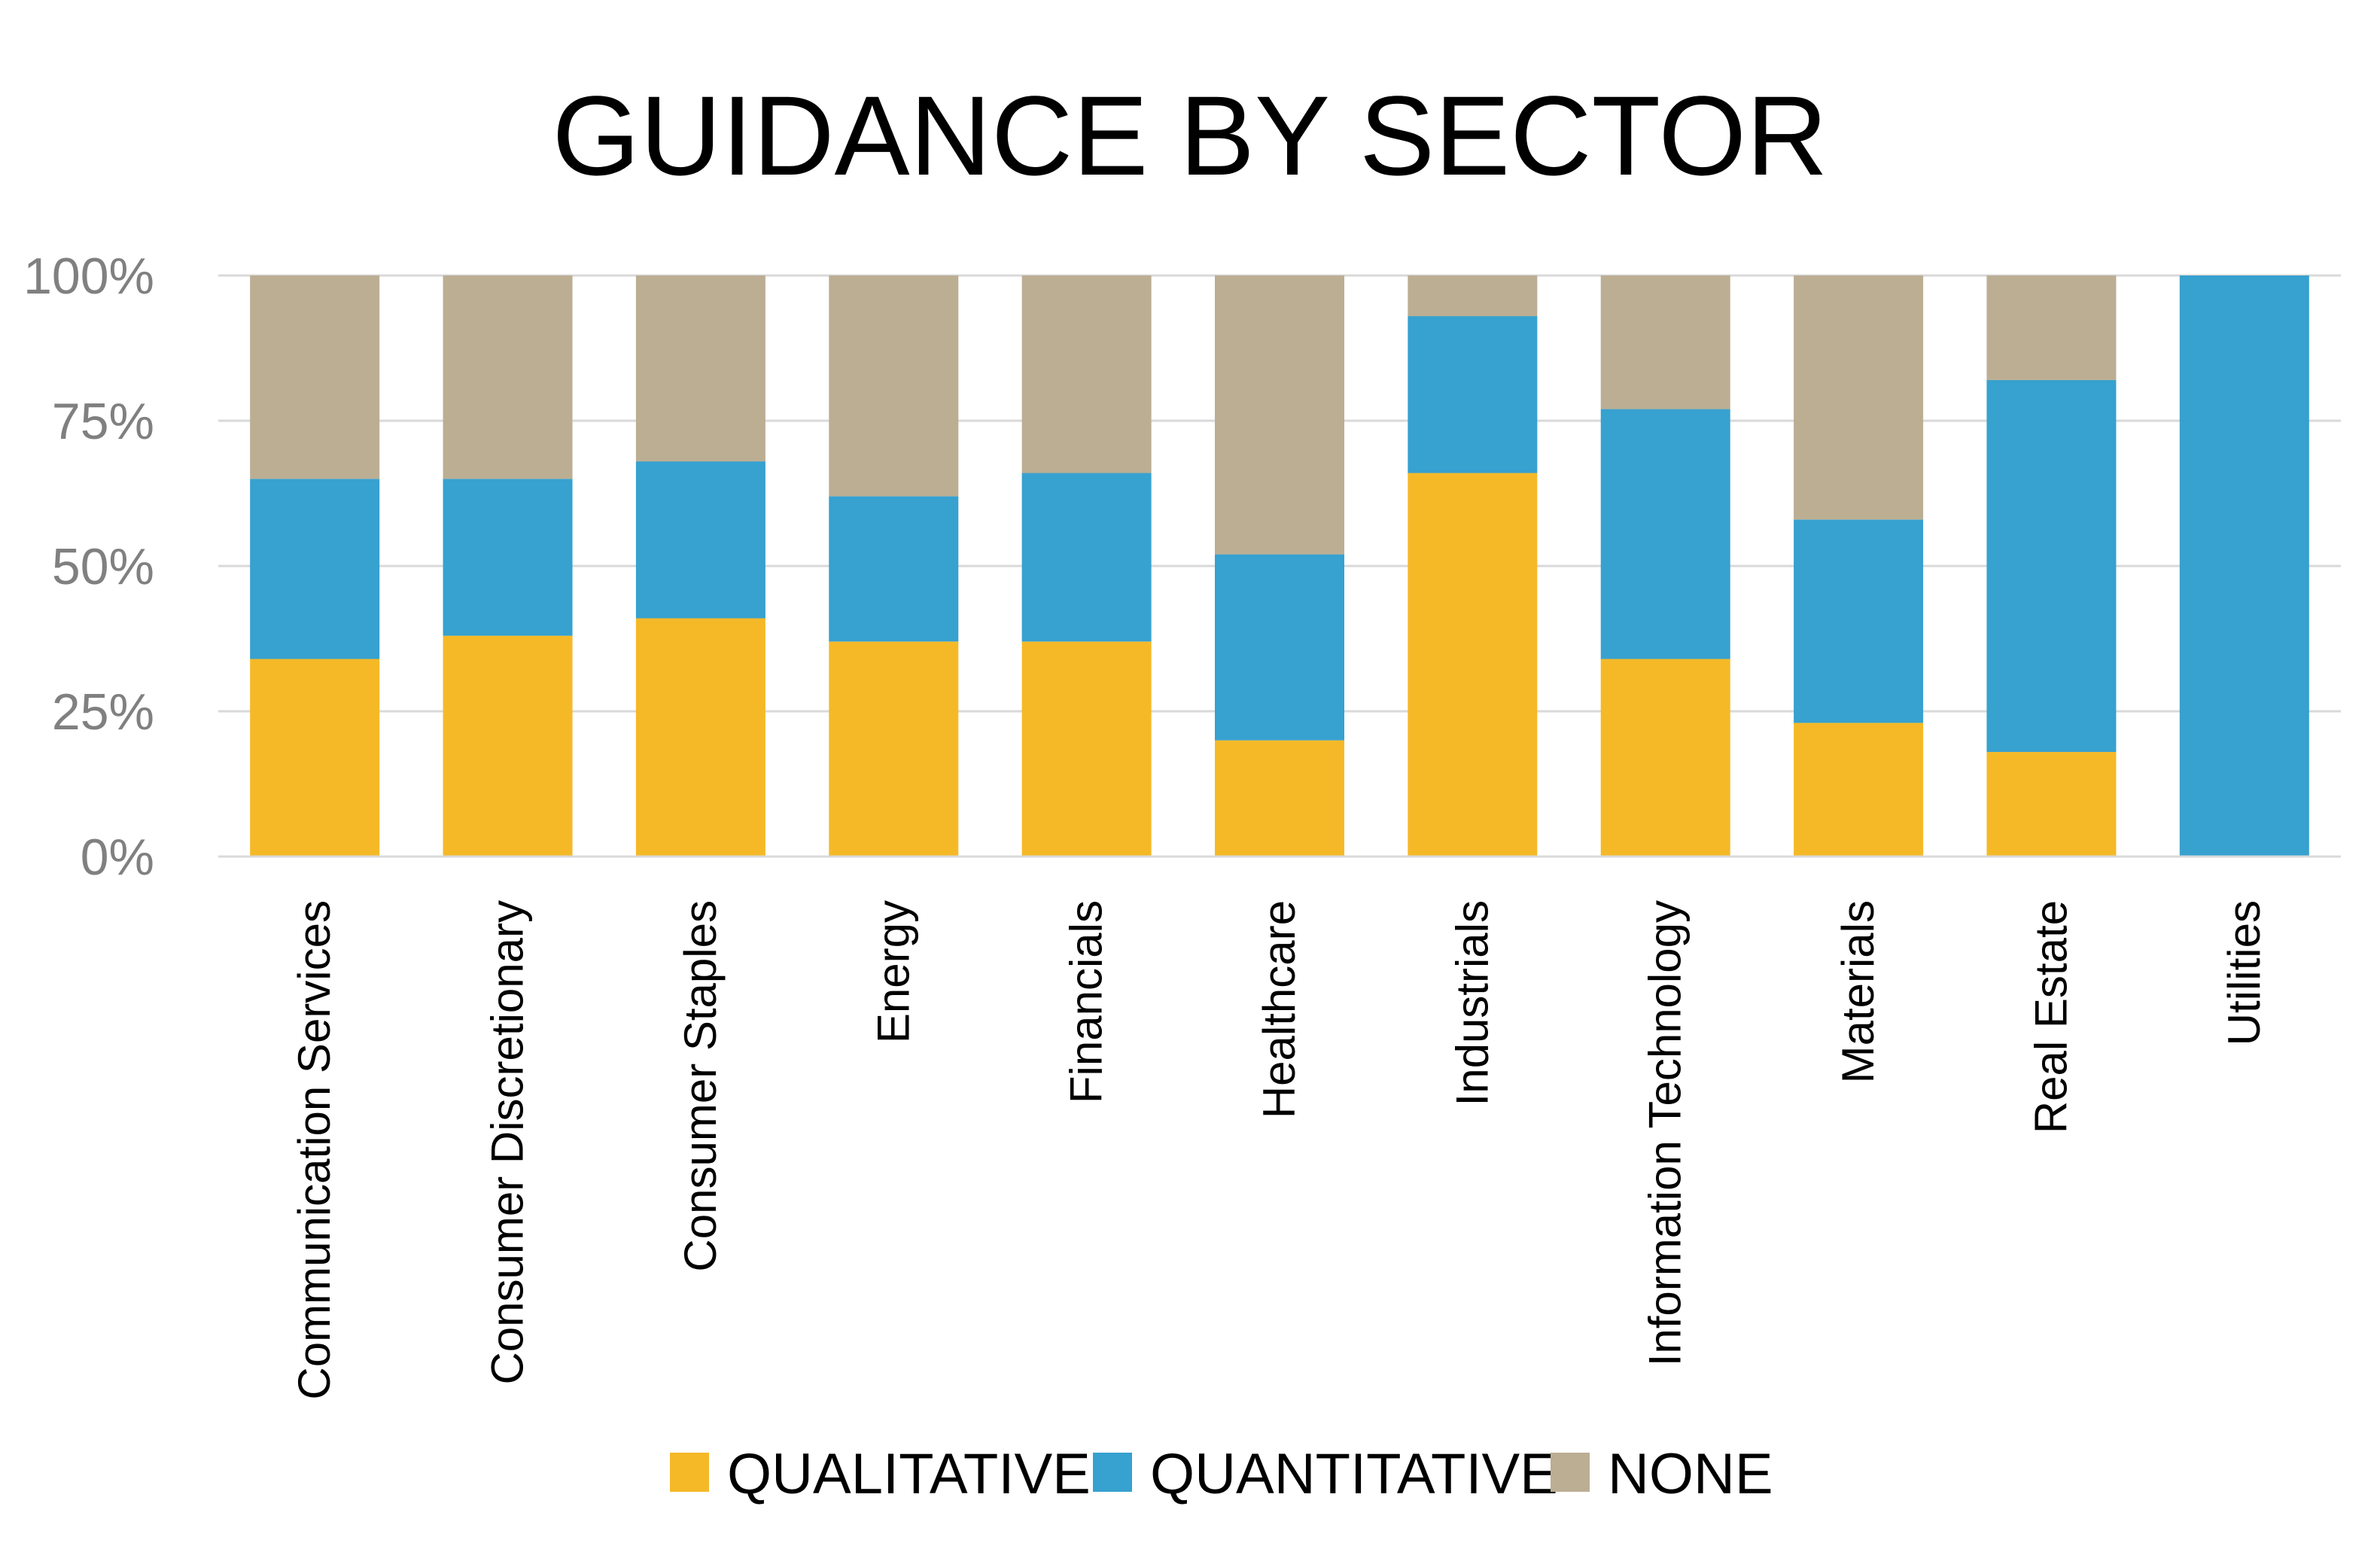  I want to click on x-tick-label: Information Technology, so click(1665, 1133).